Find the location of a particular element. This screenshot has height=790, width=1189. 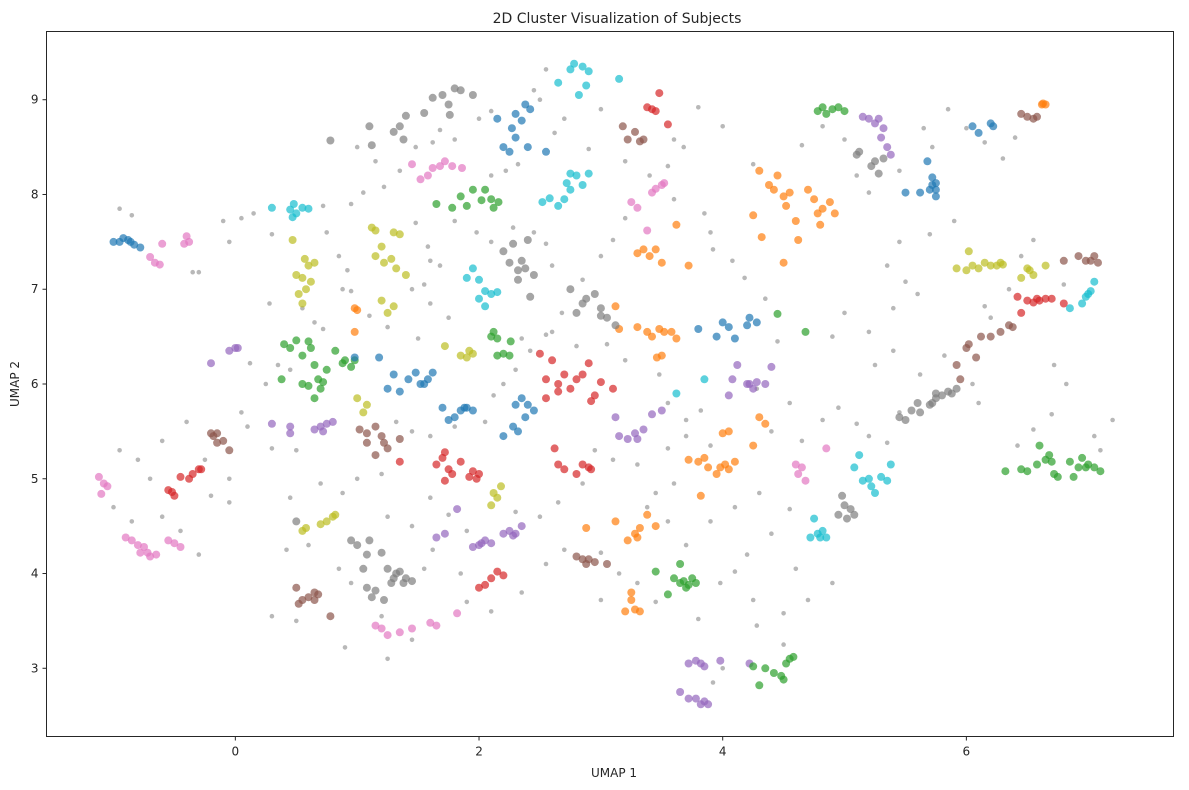

x-tick-label: 6 is located at coordinates (967, 752).